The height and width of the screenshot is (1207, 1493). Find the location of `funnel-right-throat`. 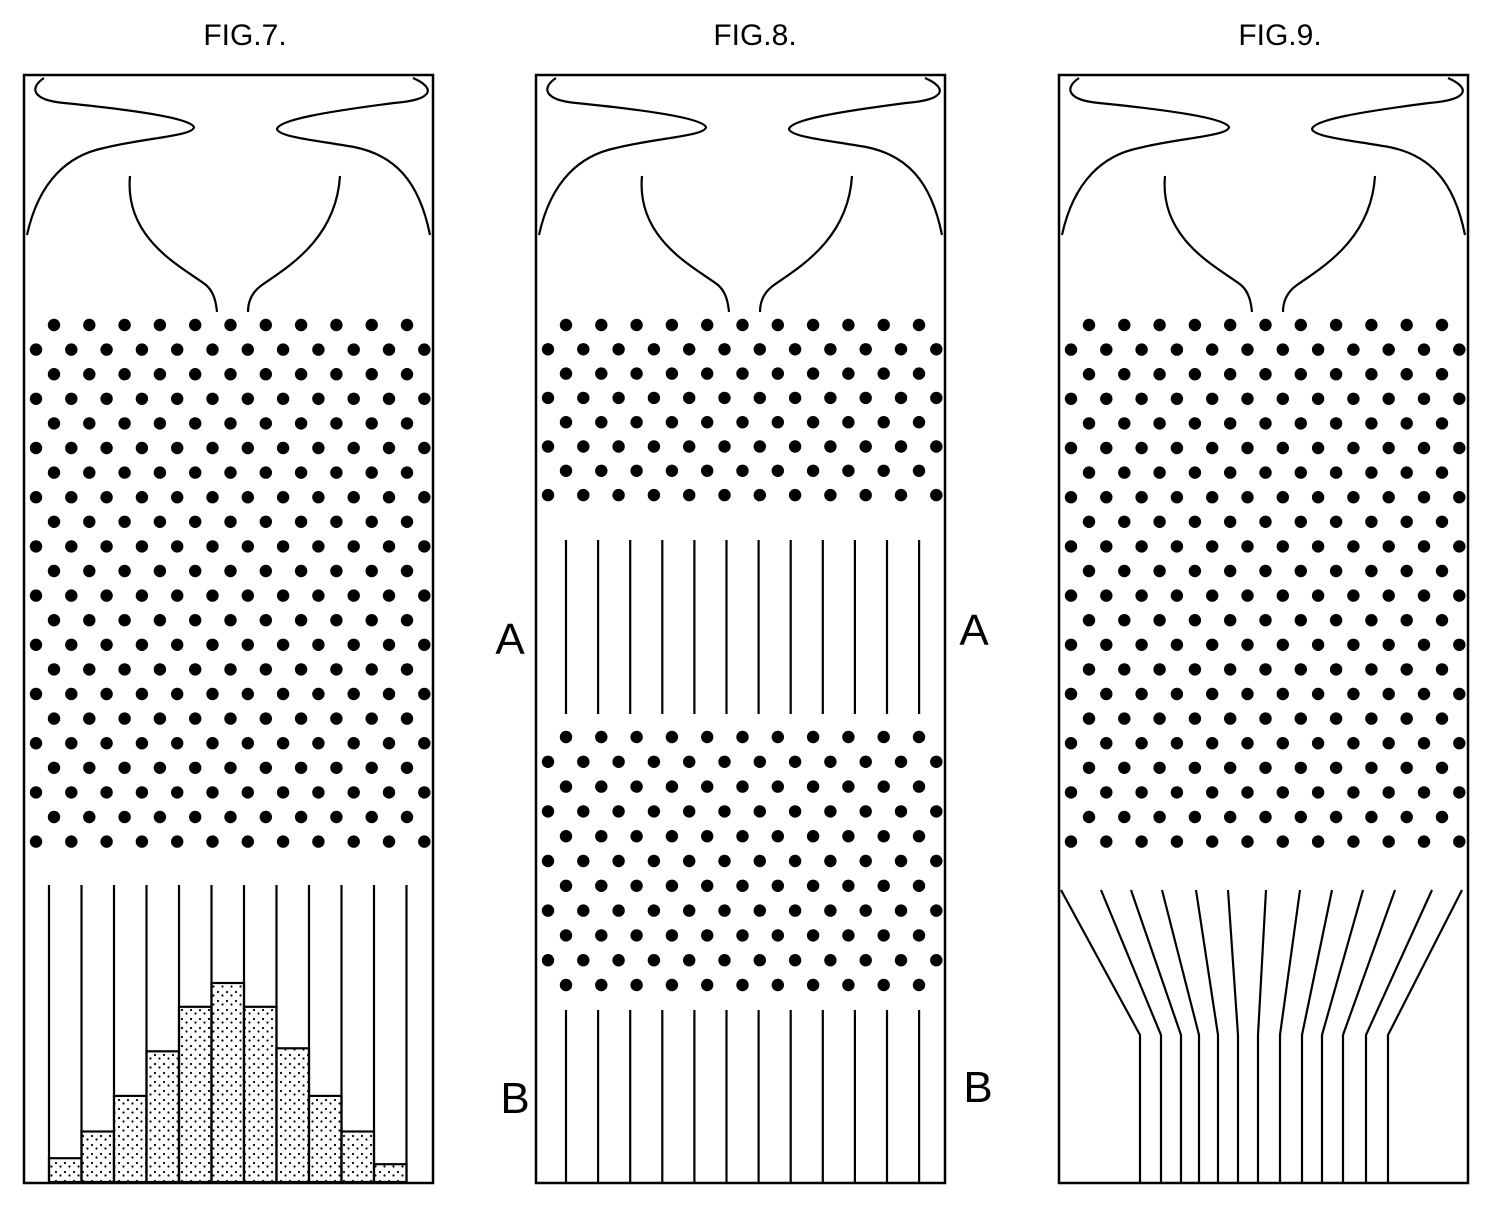

funnel-right-throat is located at coordinates (1329, 244).